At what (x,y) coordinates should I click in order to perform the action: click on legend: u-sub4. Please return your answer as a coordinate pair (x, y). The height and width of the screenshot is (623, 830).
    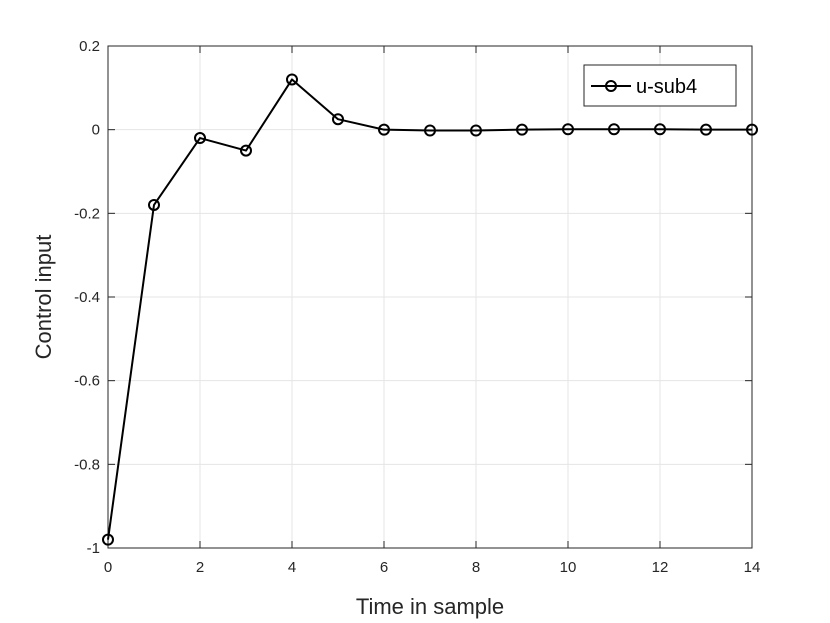
    Looking at the image, I should click on (660, 85).